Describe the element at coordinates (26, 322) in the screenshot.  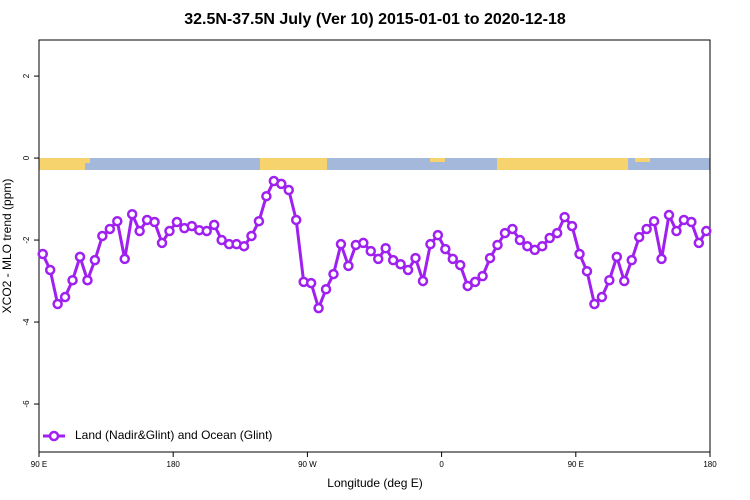
I see `y-tick-label: -4` at that location.